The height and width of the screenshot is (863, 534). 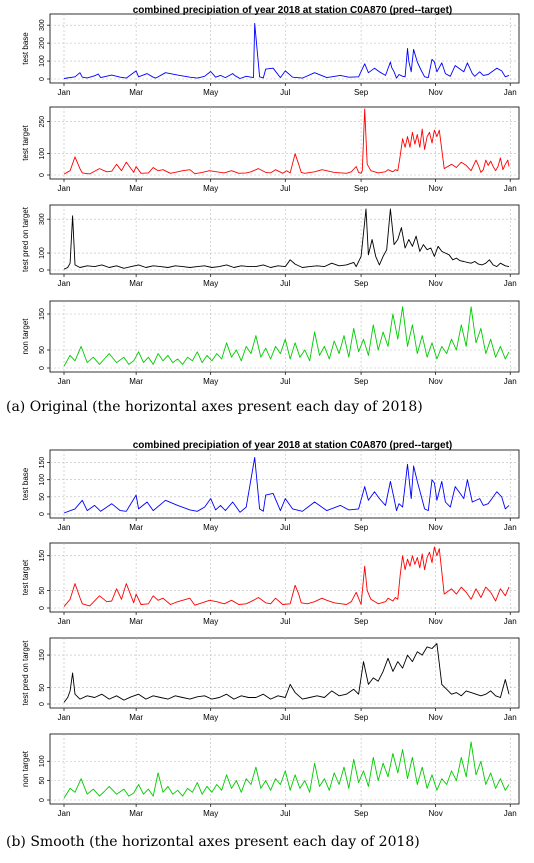 I want to click on series-line-test-target, so click(x=286, y=576).